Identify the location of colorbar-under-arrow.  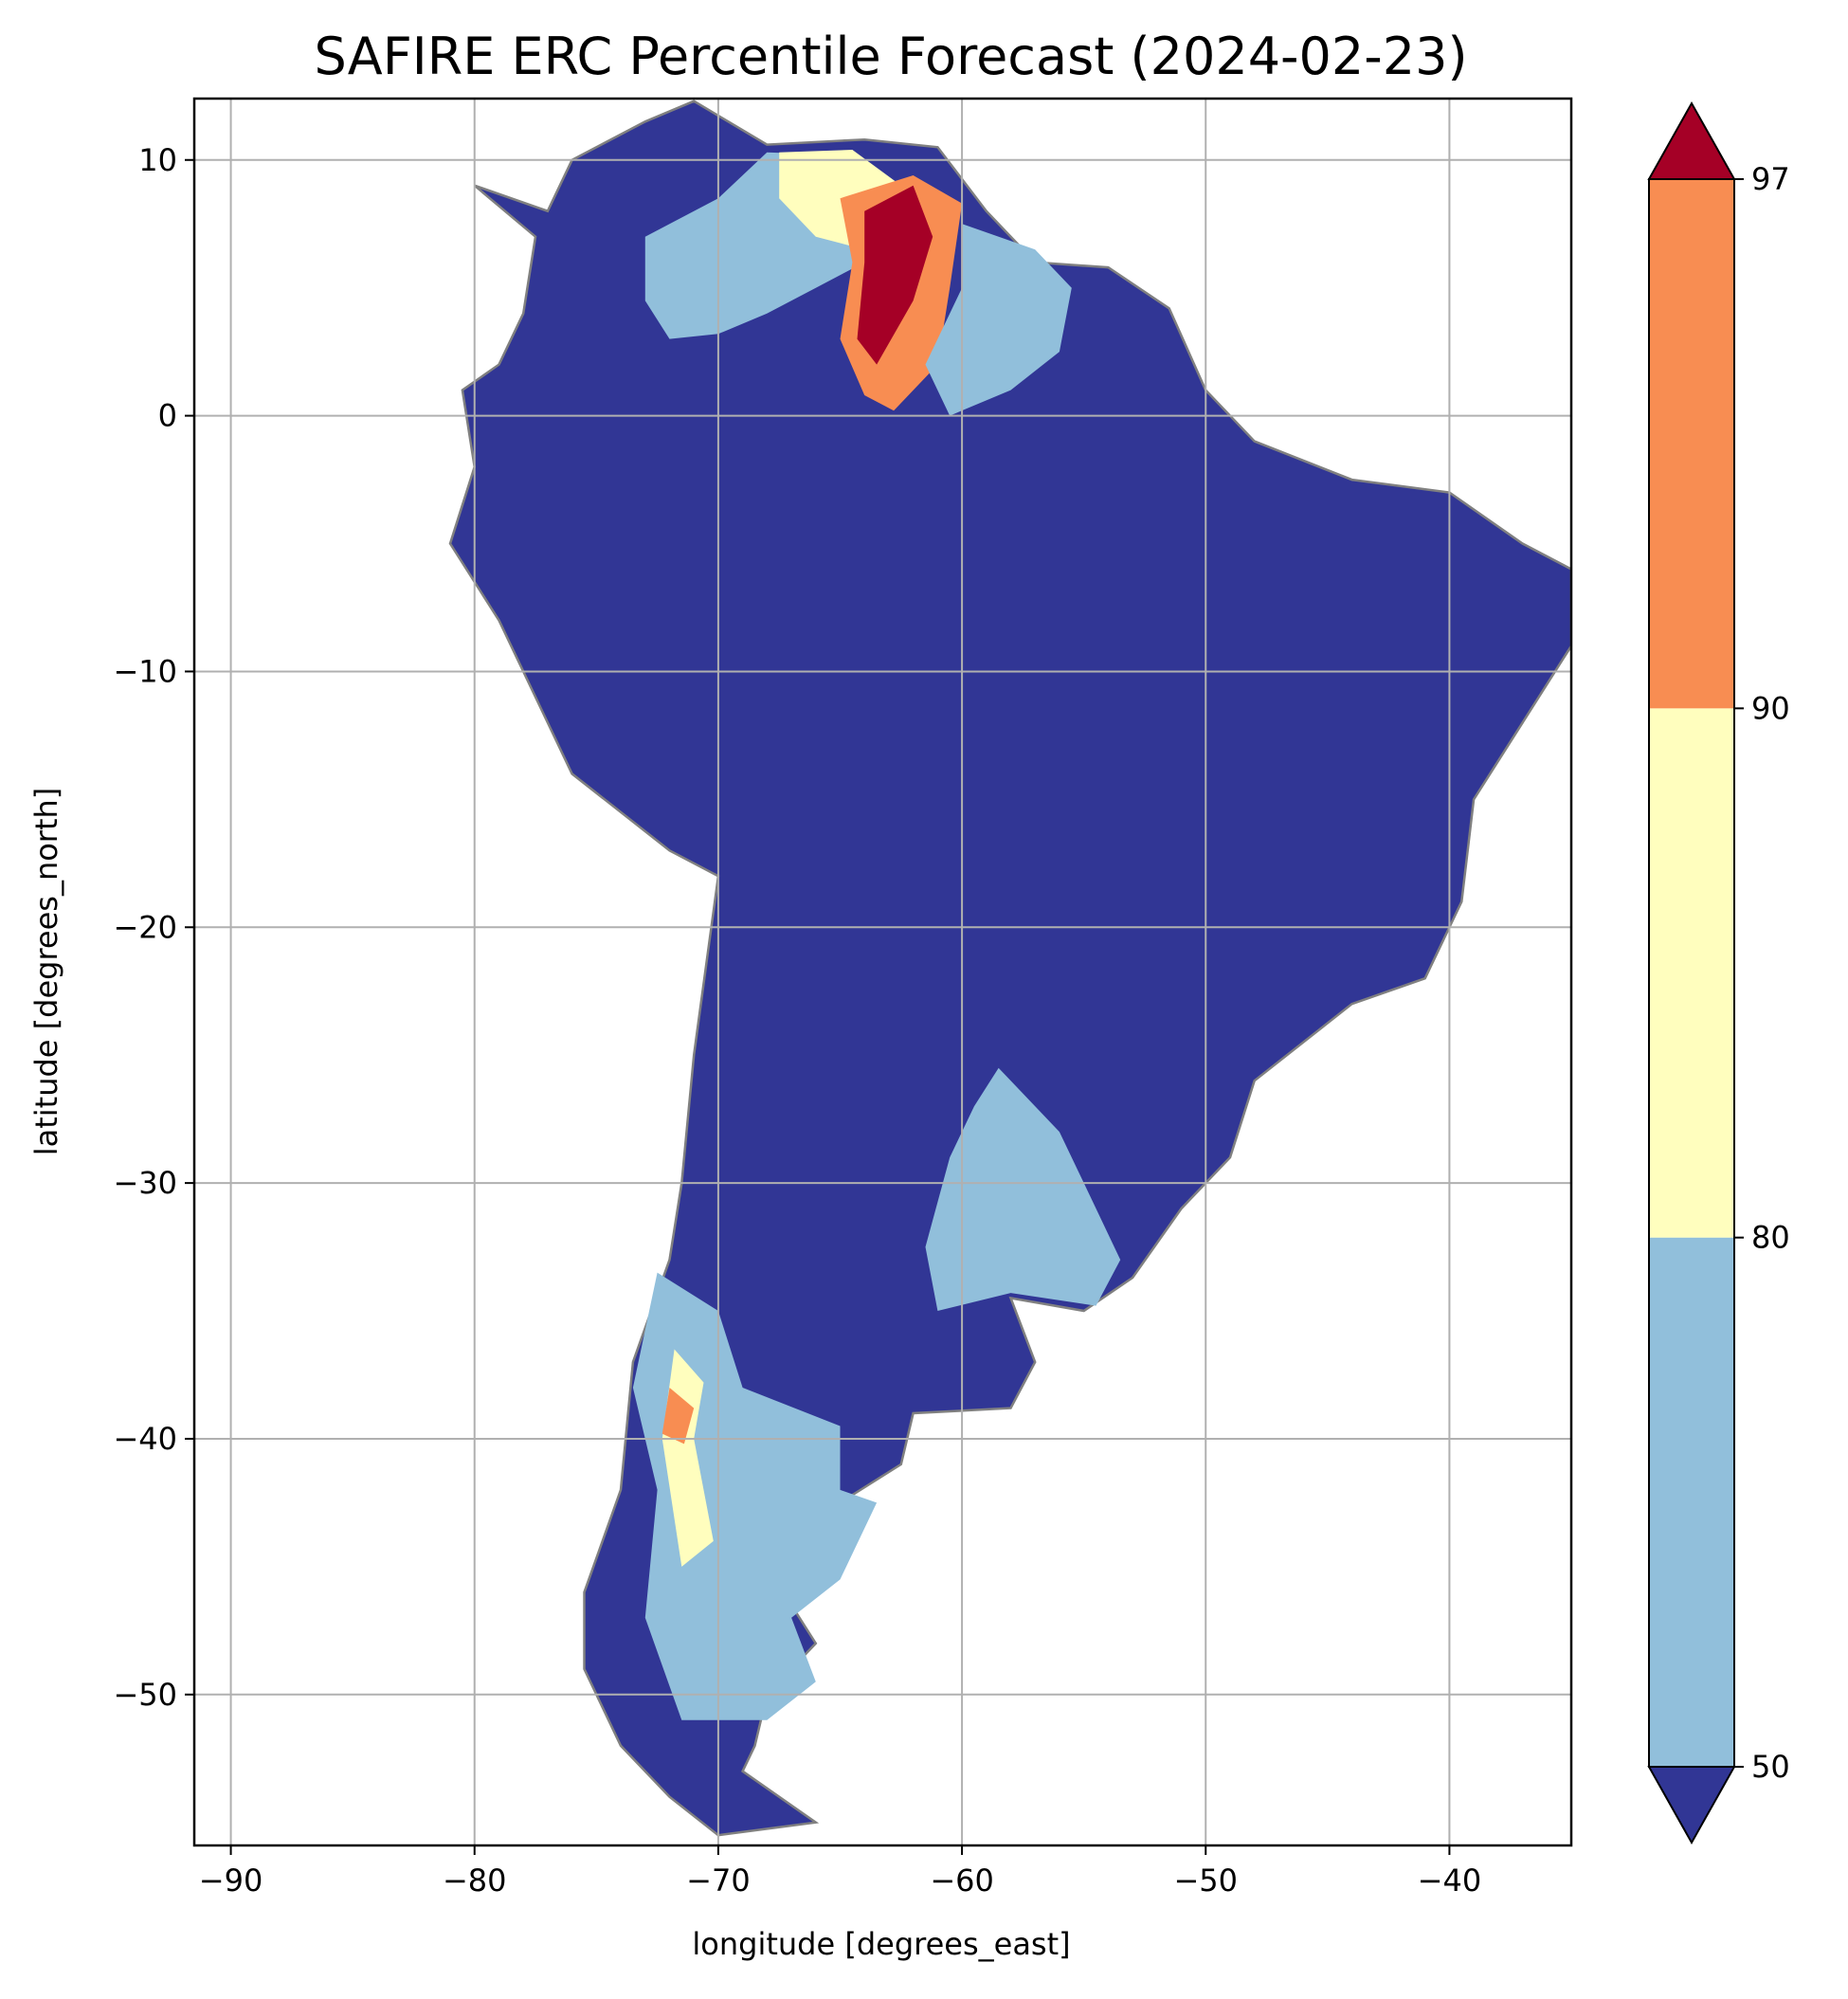
(1691, 1806).